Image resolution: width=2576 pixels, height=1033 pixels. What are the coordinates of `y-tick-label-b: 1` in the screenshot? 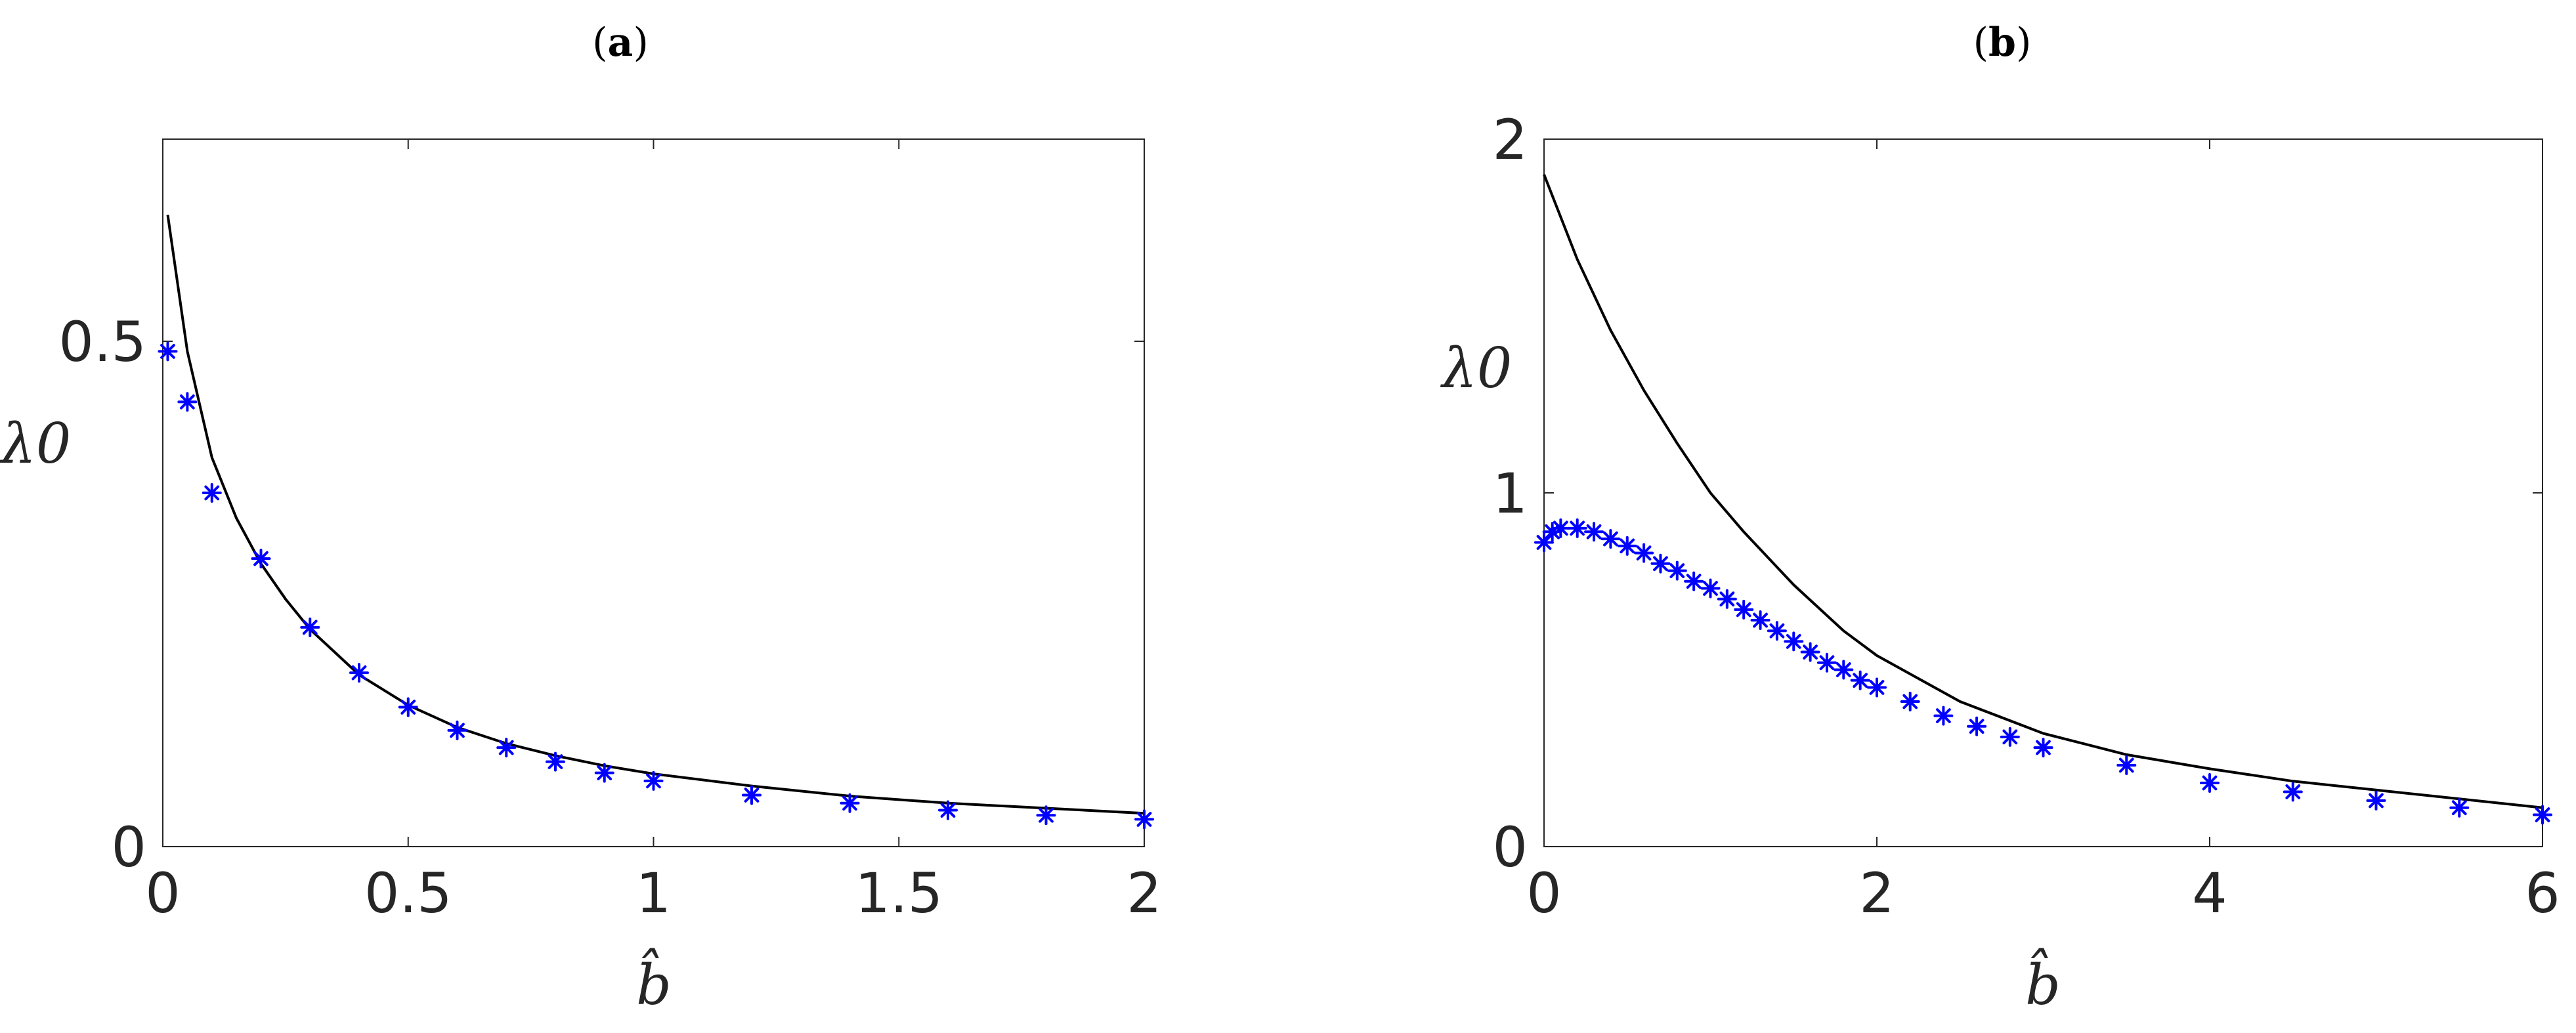 It's located at (1510, 493).